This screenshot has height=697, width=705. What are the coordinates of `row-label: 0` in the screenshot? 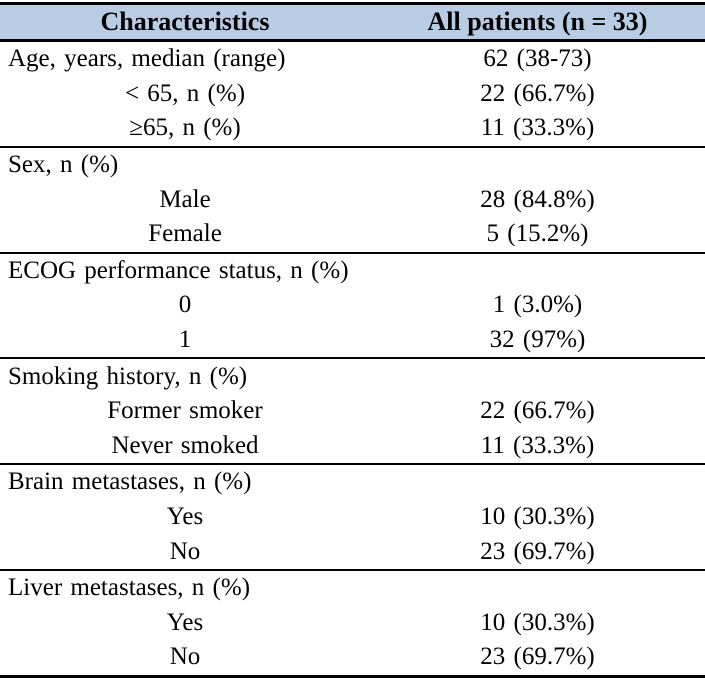 It's located at (185, 305).